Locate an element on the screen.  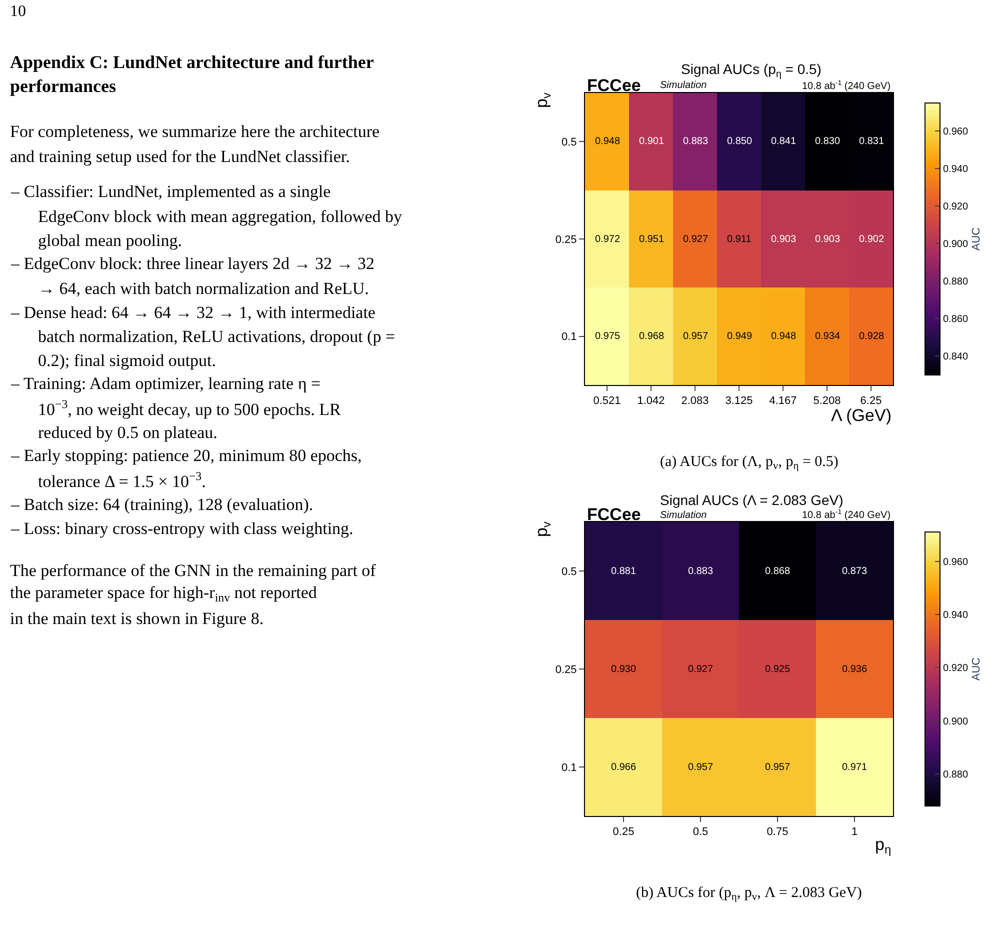
text: – Classifier: LundNet, implemented as a single EdgeConv block with mean aggregation, followed by global mean pooling. is located at coordinates (206, 216).